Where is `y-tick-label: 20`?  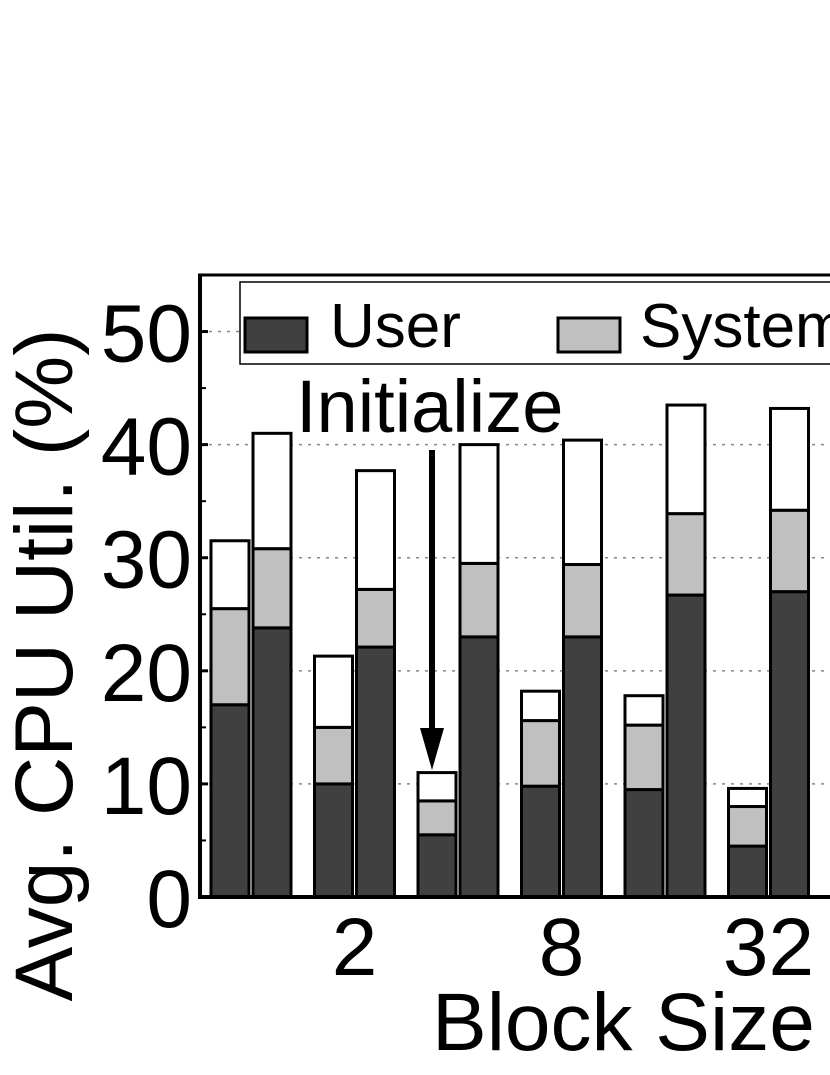 y-tick-label: 20 is located at coordinates (146, 673).